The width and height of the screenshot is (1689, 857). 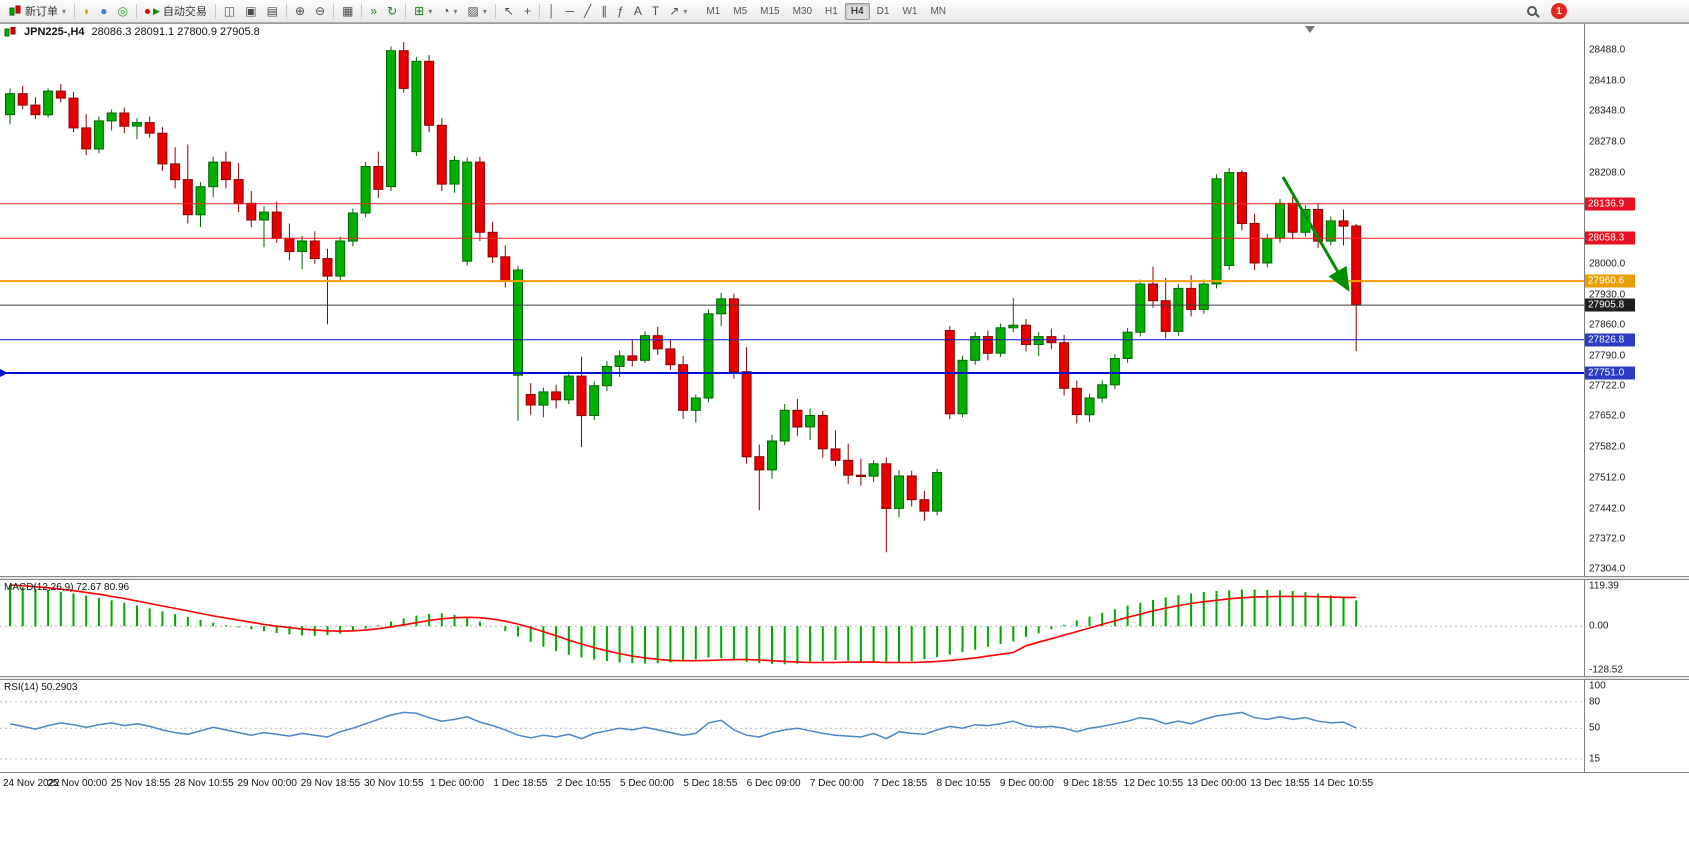 What do you see at coordinates (1607, 356) in the screenshot?
I see `price-tick: 27790.0` at bounding box center [1607, 356].